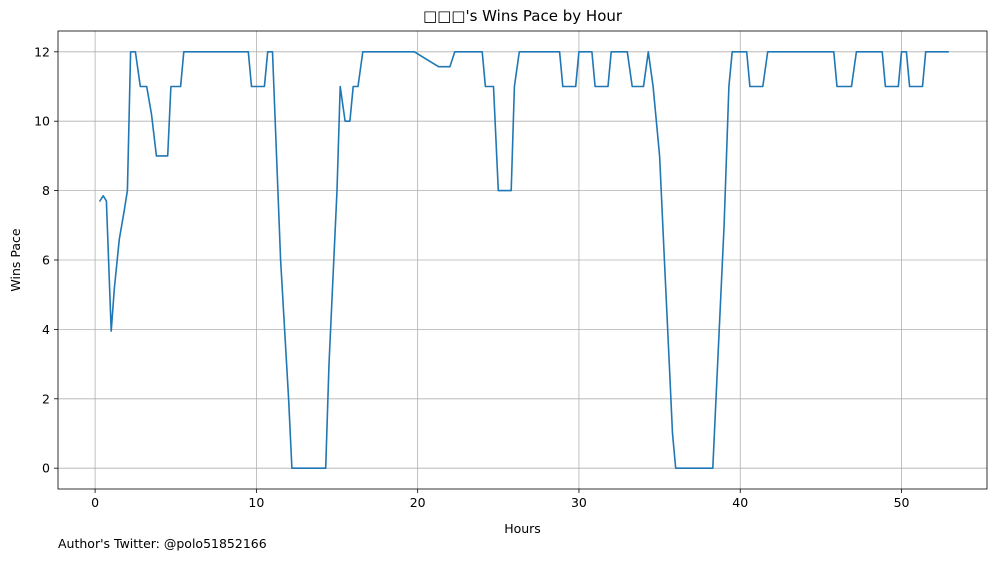 The height and width of the screenshot is (562, 997). What do you see at coordinates (15, 259) in the screenshot?
I see `y-axis-label: Wins Pace` at bounding box center [15, 259].